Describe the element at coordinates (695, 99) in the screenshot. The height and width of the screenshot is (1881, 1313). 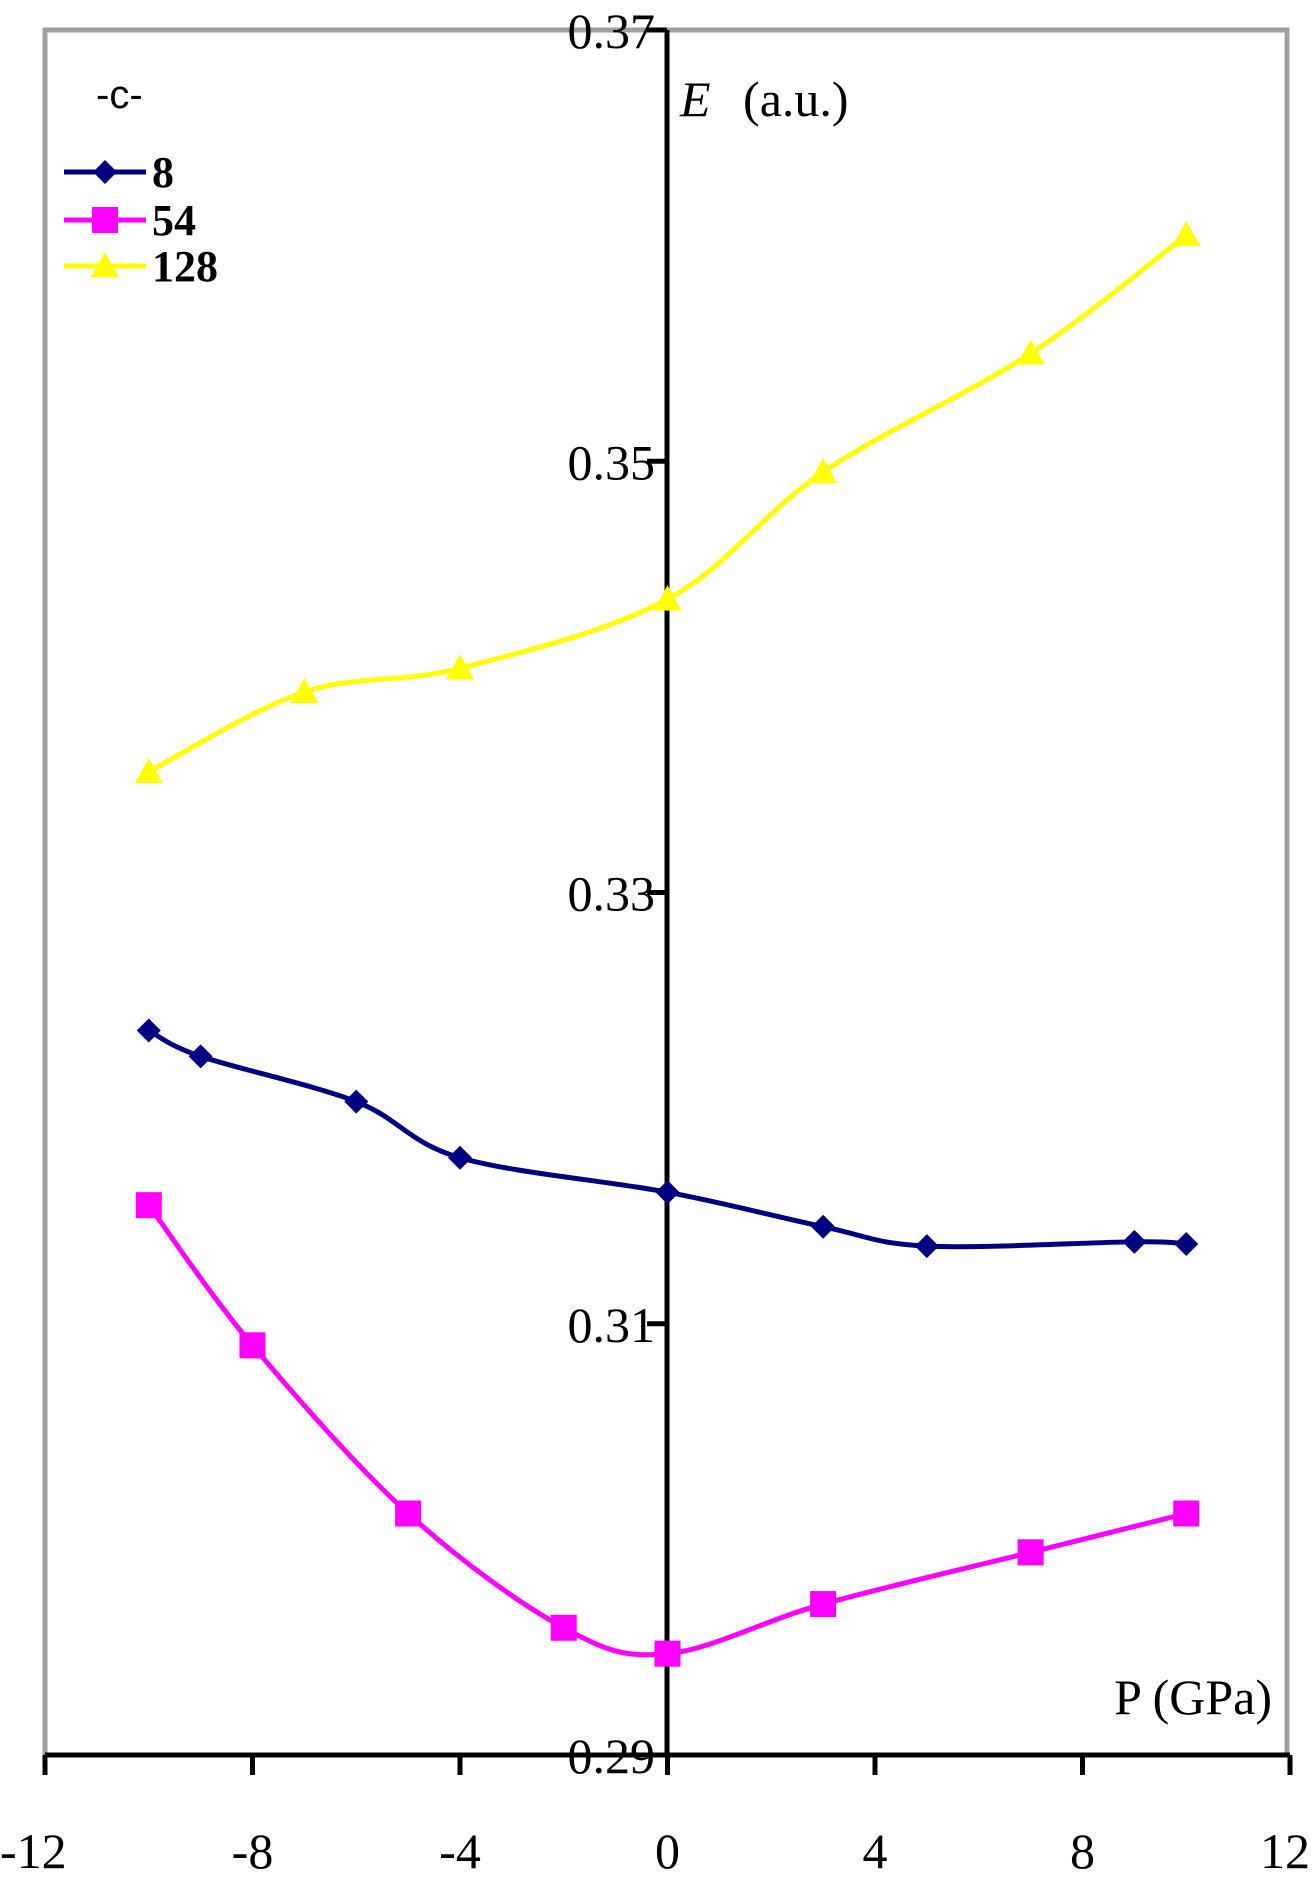
I see `y-axis-title-symbol: E` at that location.